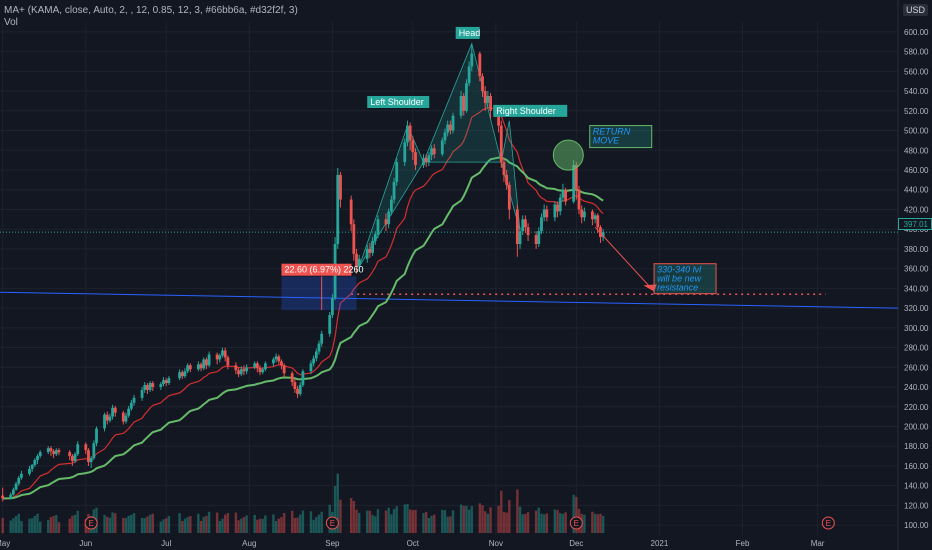 This screenshot has height=550, width=932. I want to click on earnings-marker-icon, so click(828, 523).